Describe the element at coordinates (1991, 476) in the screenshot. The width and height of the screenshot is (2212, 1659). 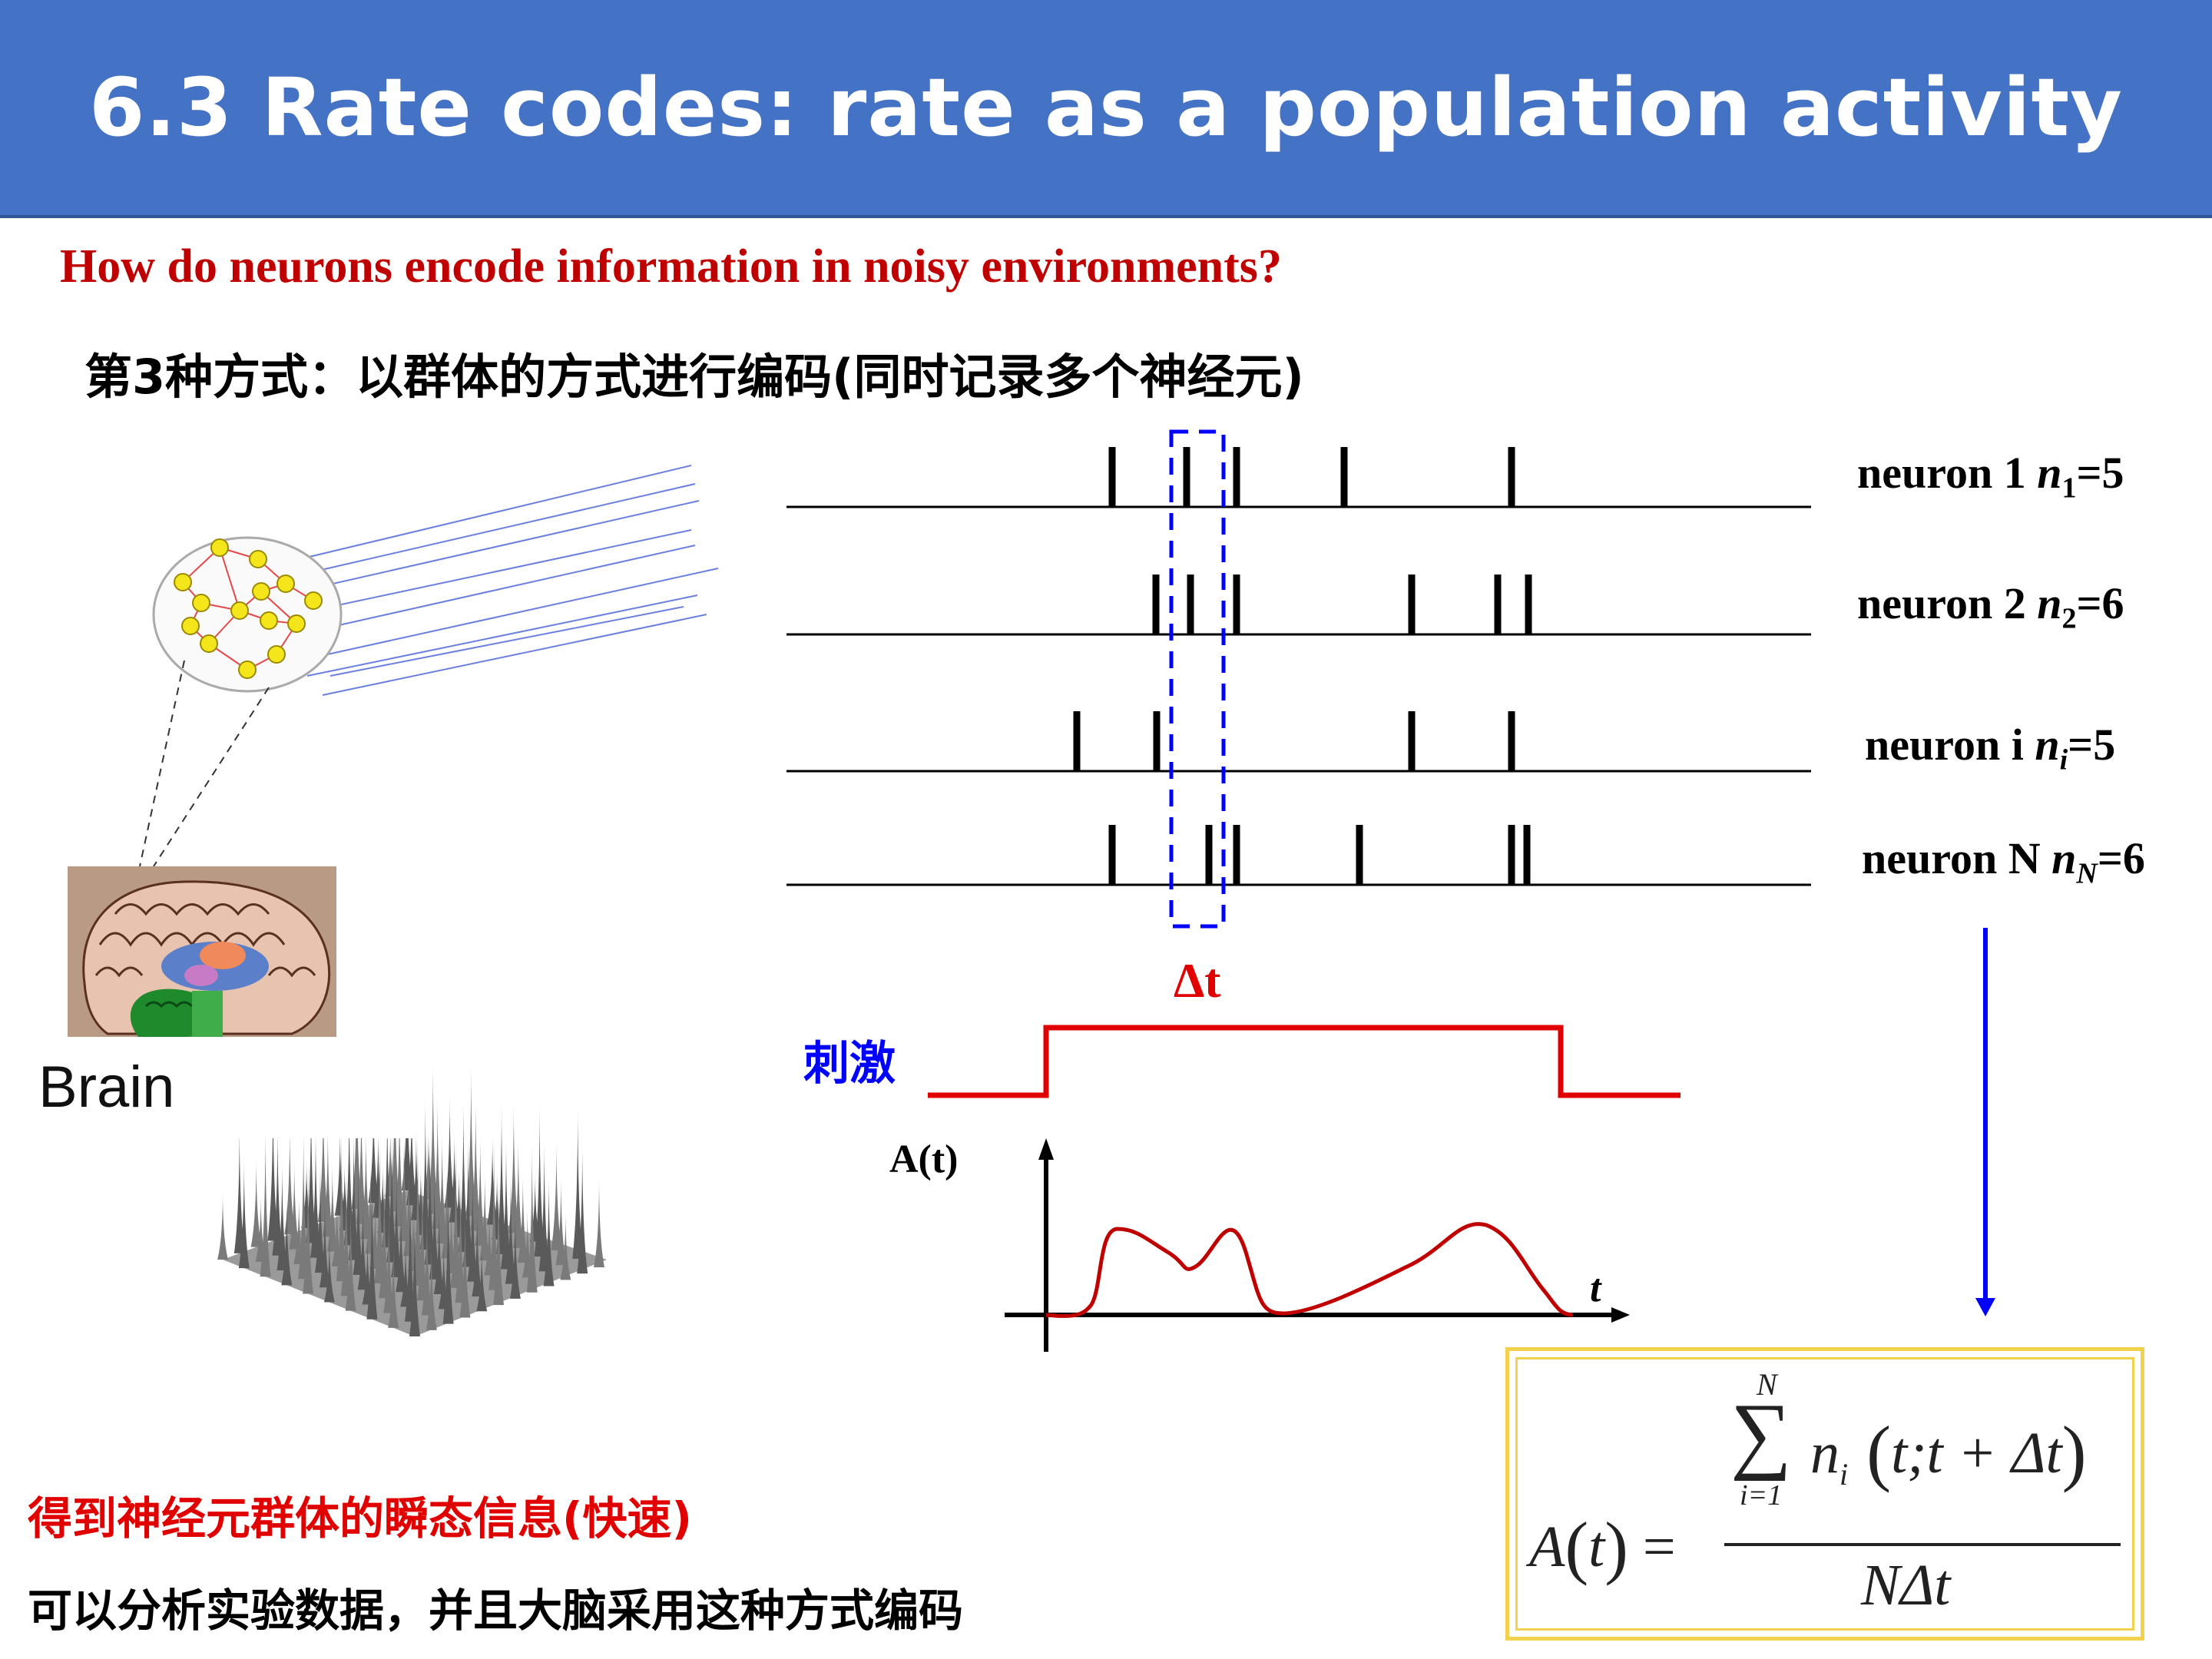
I see `neuron-label-1: neuron 1 n1=5` at that location.